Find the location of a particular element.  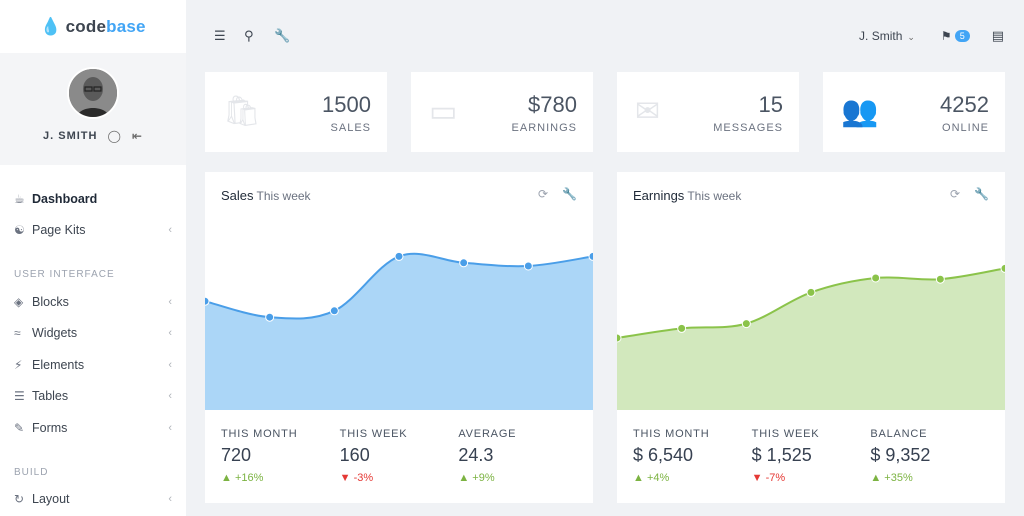

stat-card-messages: ✉ 15 MESSAGES is located at coordinates (708, 112).